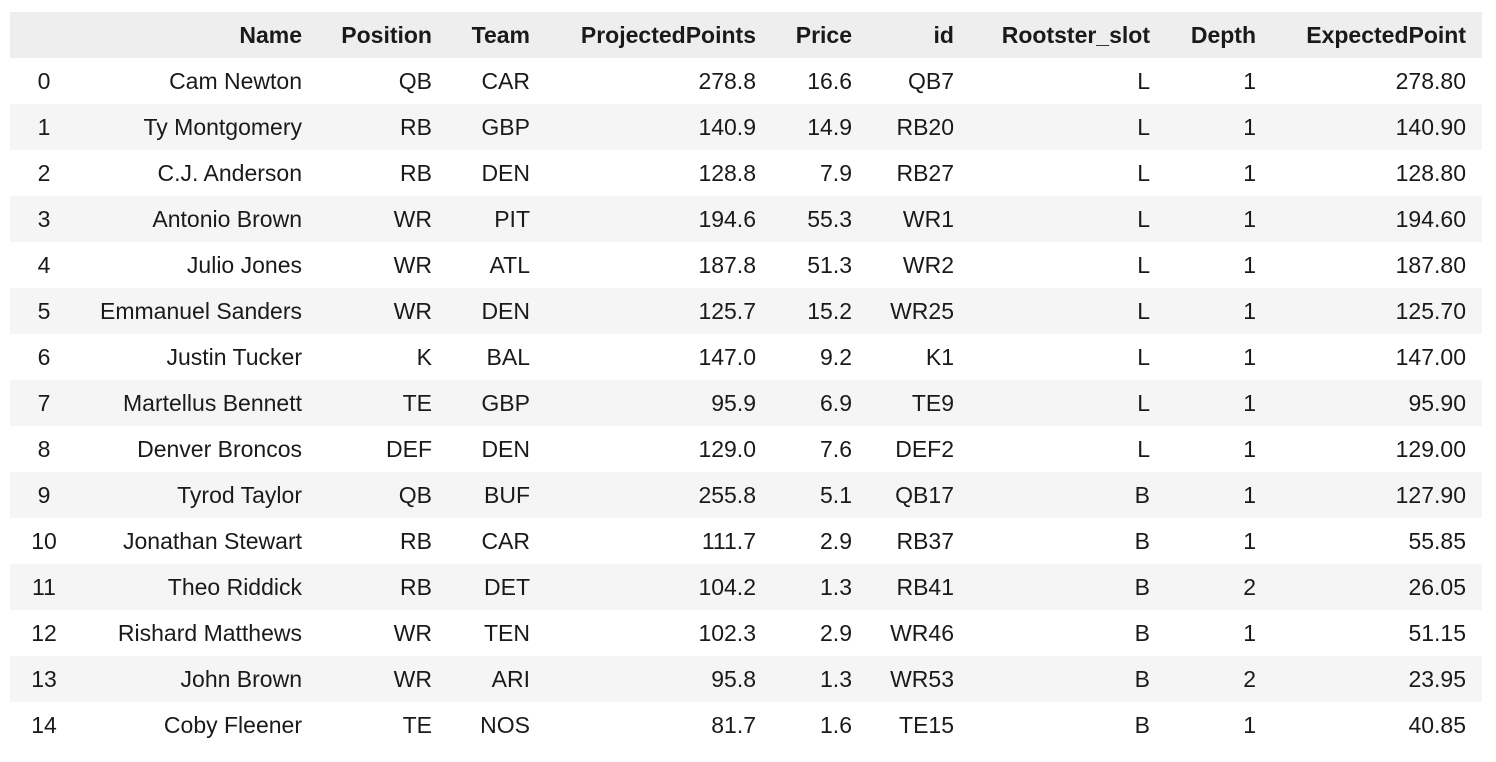 Image resolution: width=1496 pixels, height=762 pixels. Describe the element at coordinates (930, 80) in the screenshot. I see `cell-id: QB7` at that location.